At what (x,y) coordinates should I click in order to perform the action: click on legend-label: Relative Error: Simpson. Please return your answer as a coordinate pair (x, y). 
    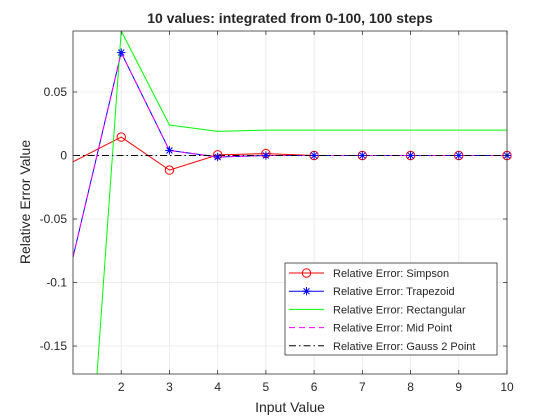
    Looking at the image, I should click on (391, 274).